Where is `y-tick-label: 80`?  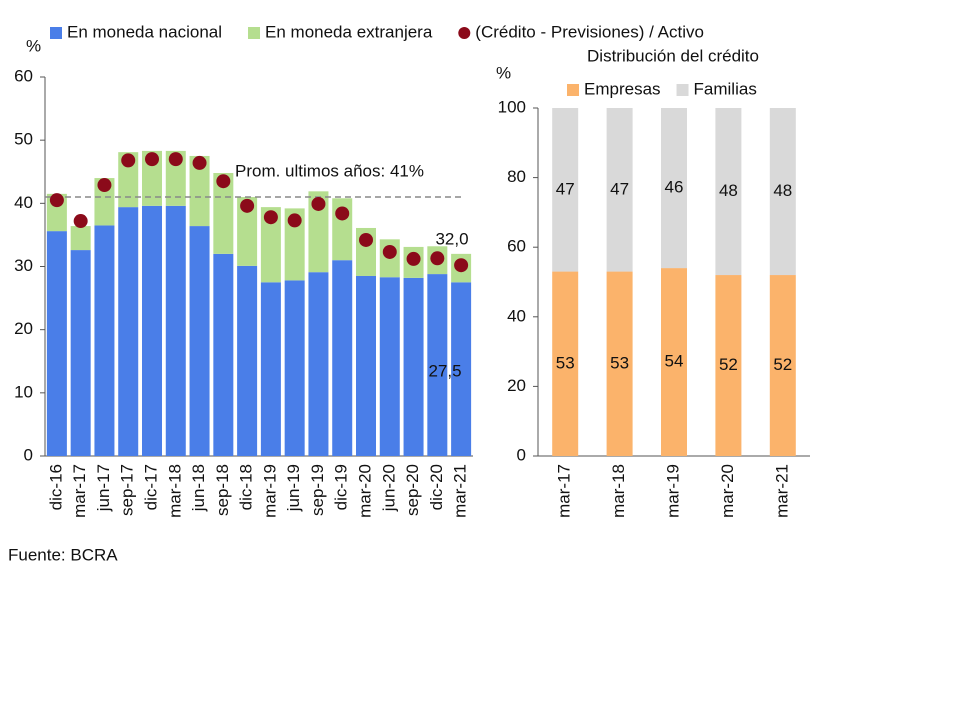
y-tick-label: 80 is located at coordinates (516, 176).